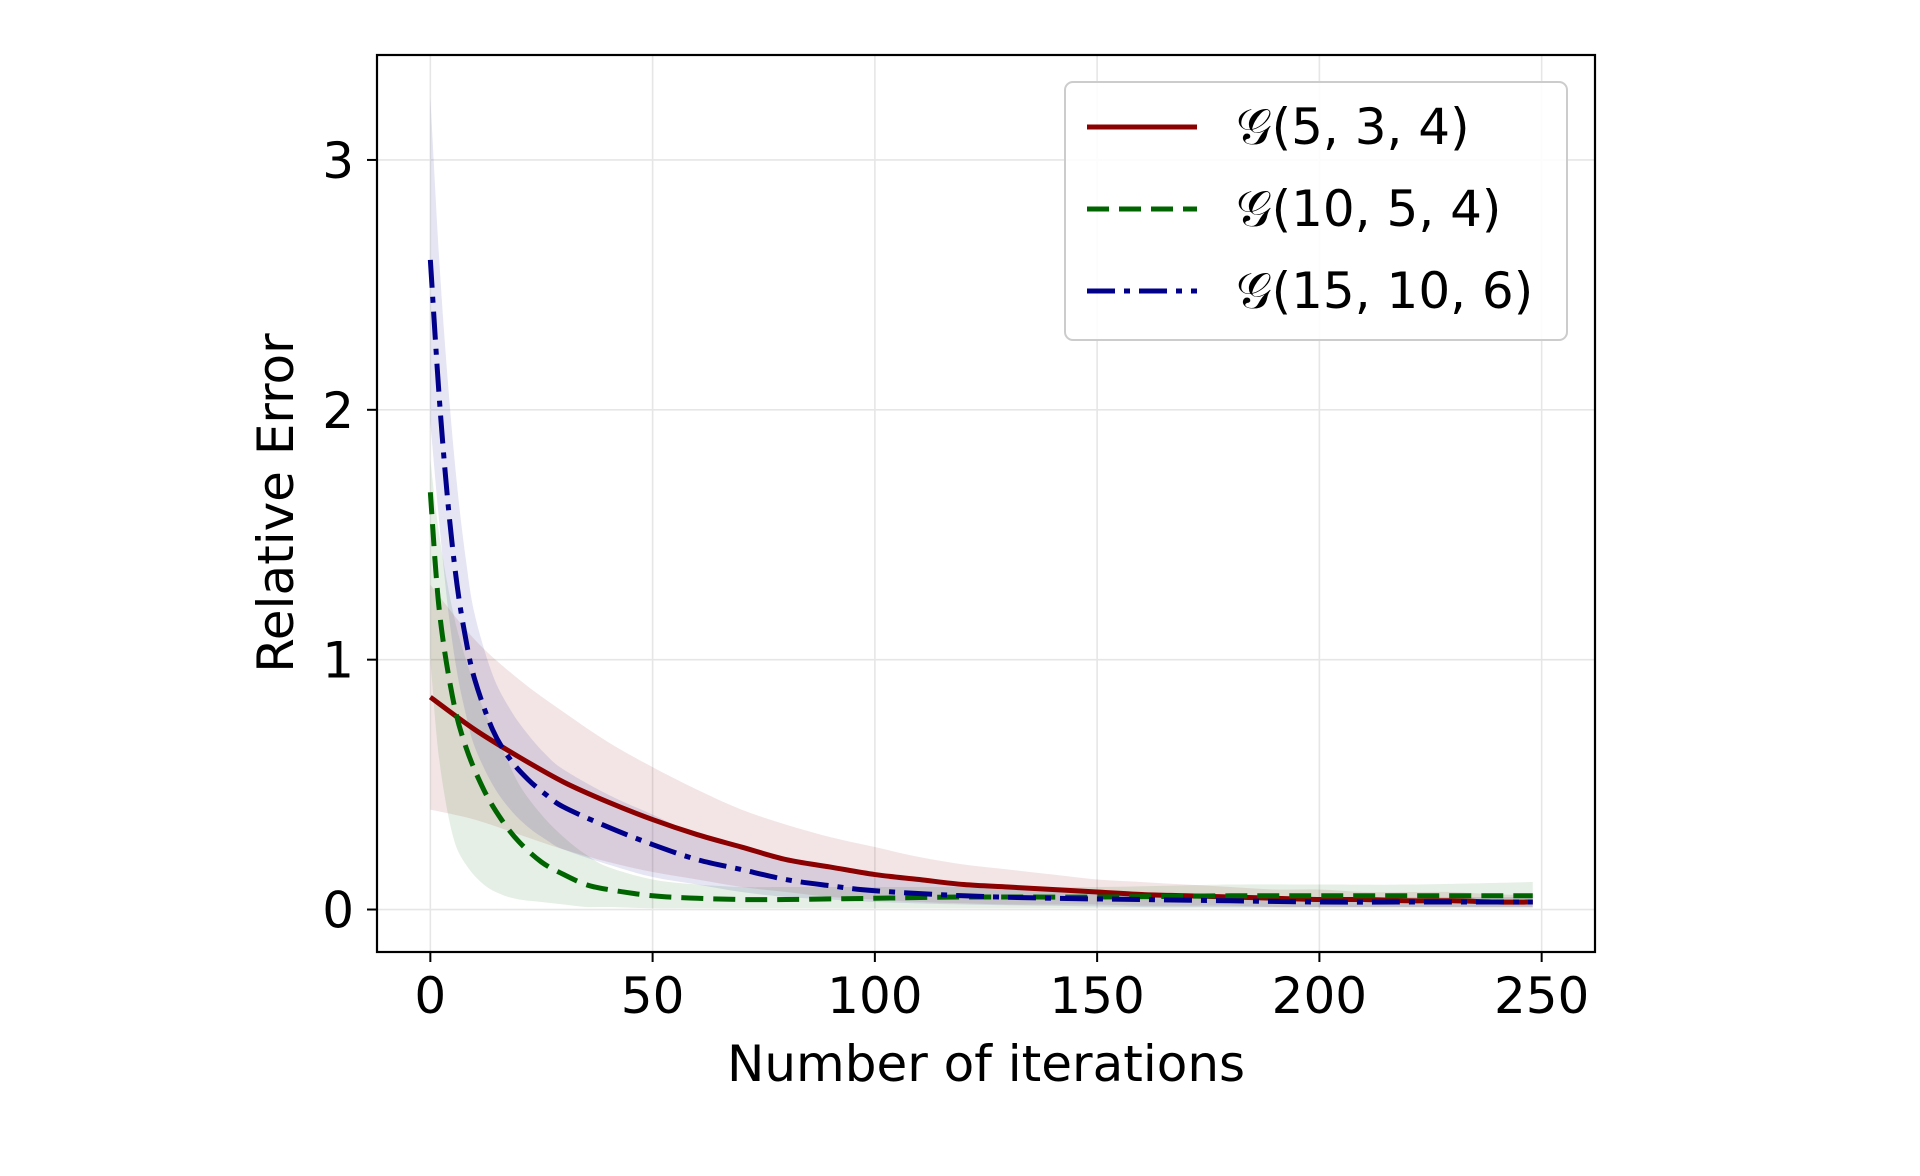 The image size is (1920, 1176). I want to click on x-tick-label: 200, so click(1319, 996).